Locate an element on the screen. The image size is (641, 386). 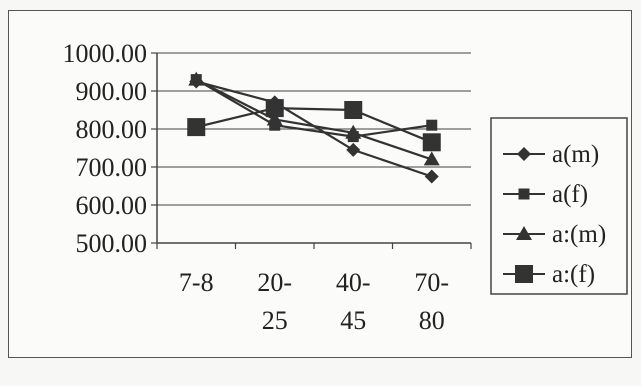
legend-box is located at coordinates (559, 206).